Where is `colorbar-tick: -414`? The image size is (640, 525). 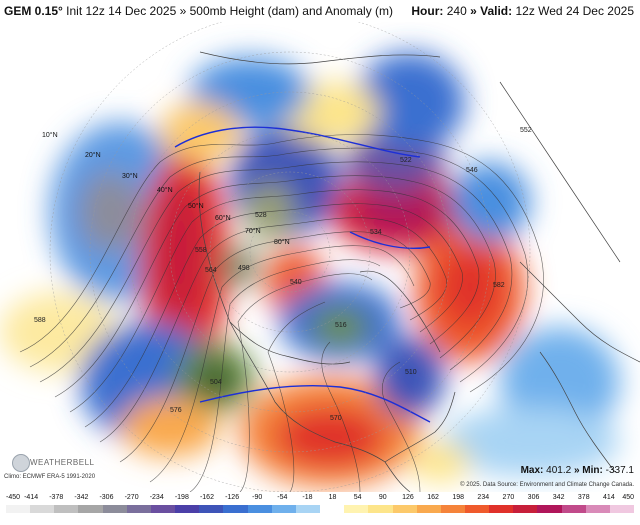 colorbar-tick: -414 is located at coordinates (31, 497).